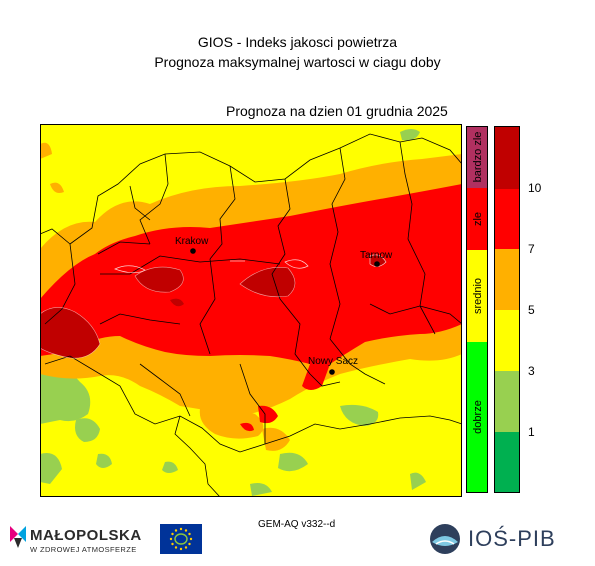 This screenshot has height=566, width=595. I want to click on category-dobrze, so click(477, 417).